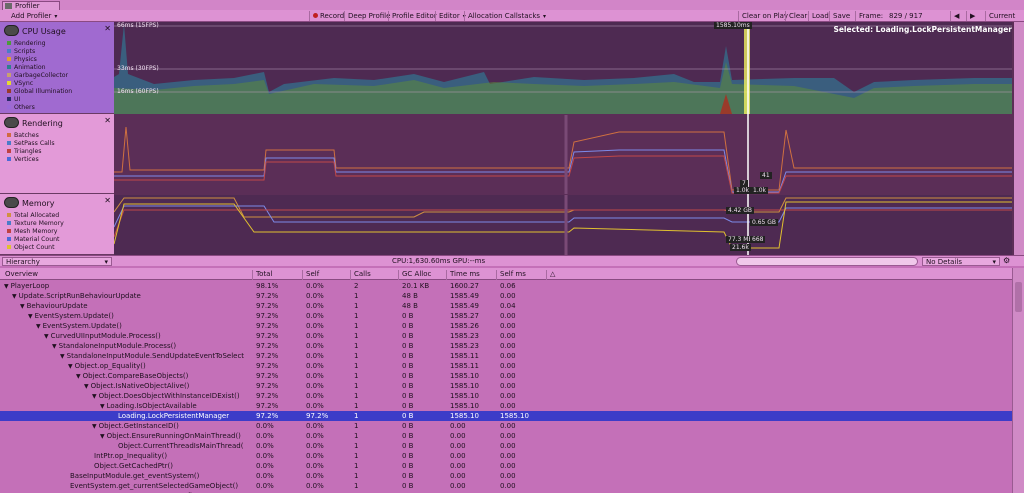 The image size is (1024, 493). What do you see at coordinates (961, 262) in the screenshot?
I see `details-dropdown: No Details` at bounding box center [961, 262].